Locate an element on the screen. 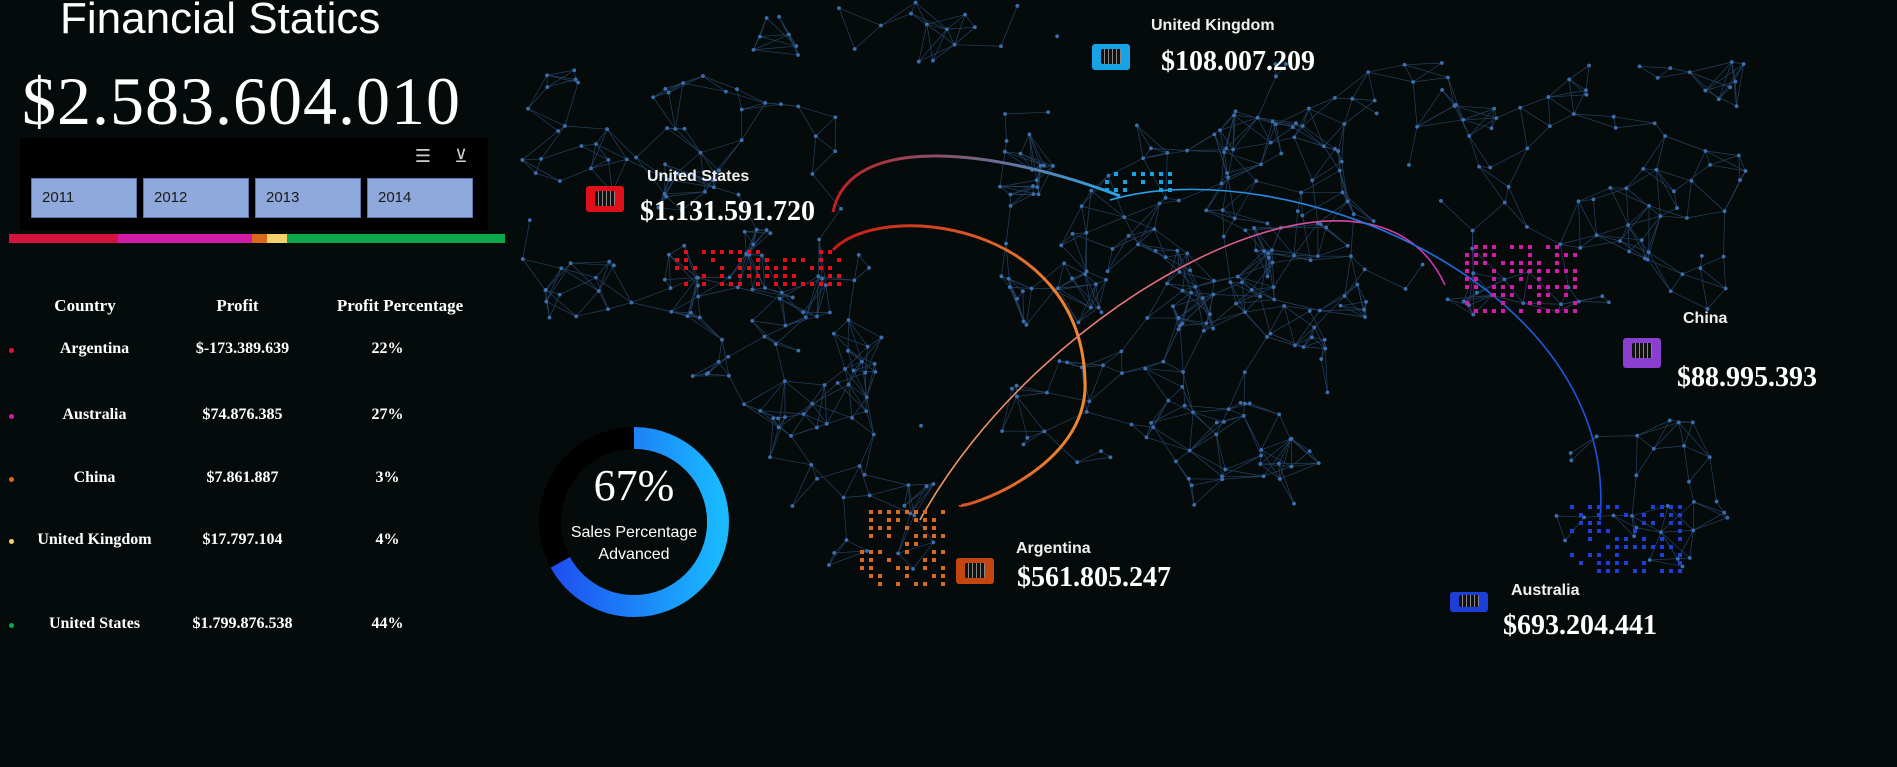 The image size is (1897, 767). label-us-name: United States is located at coordinates (698, 176).